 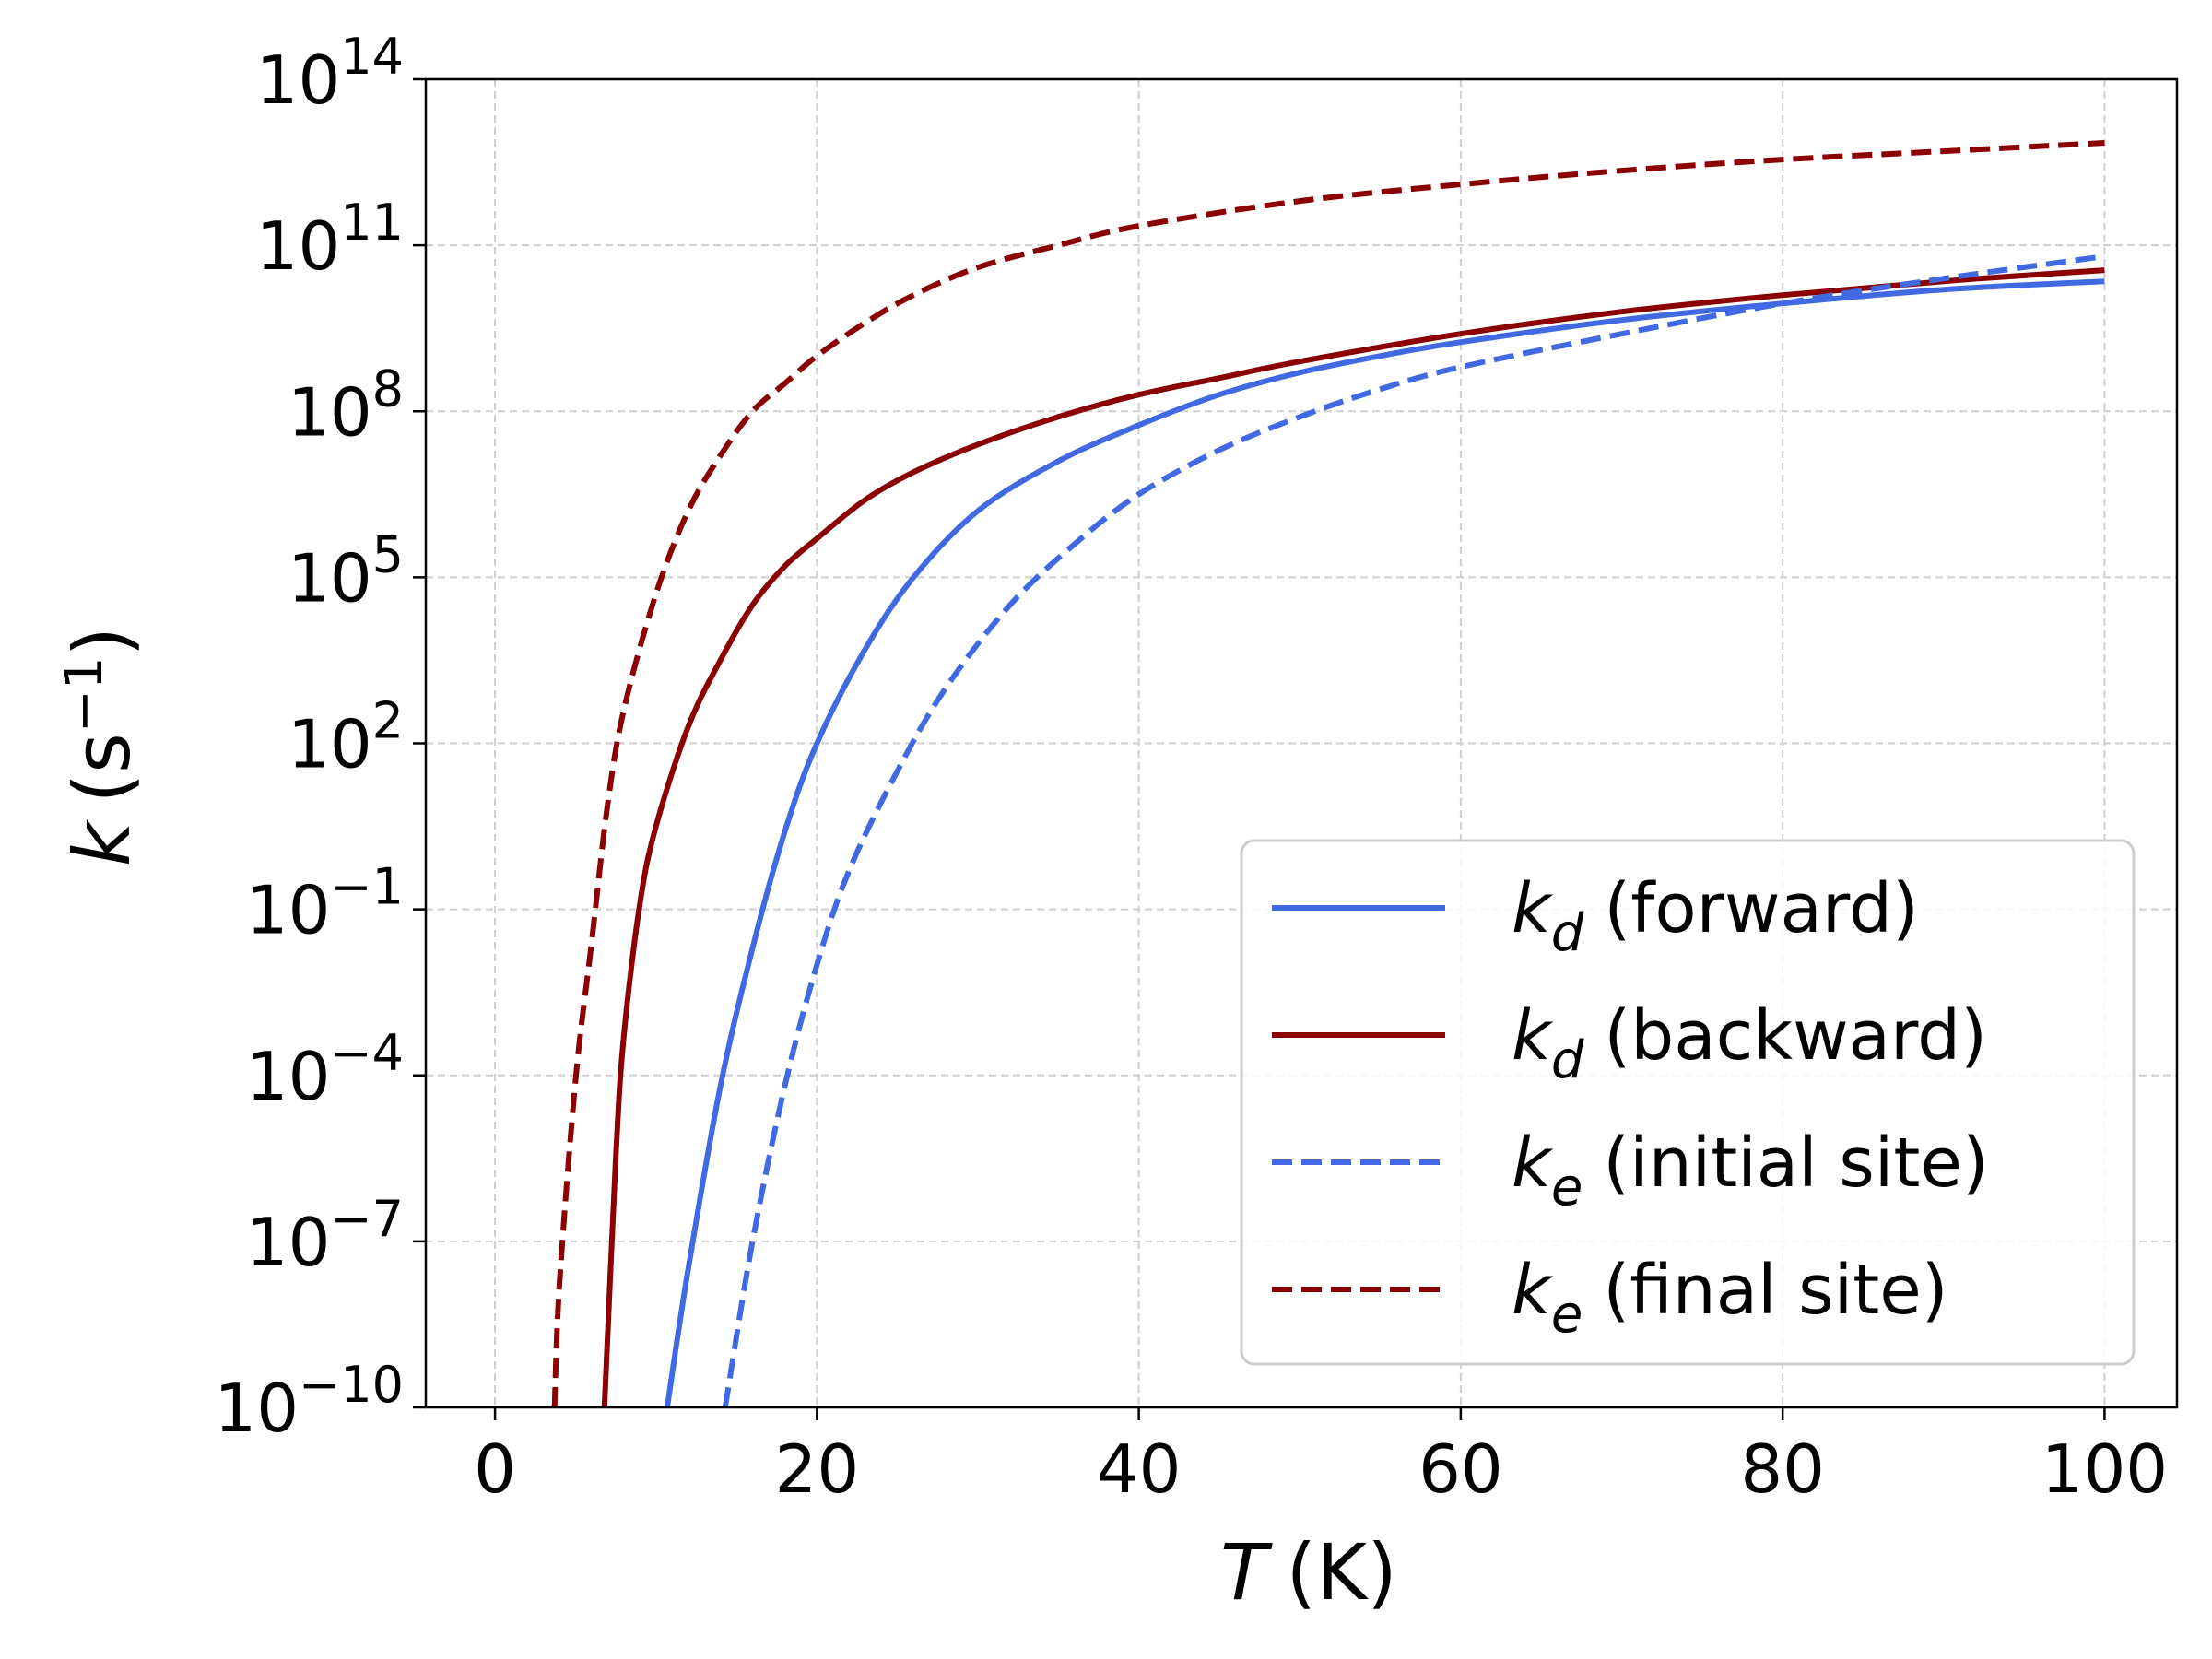 I want to click on x-axis-label: T (K), so click(x=1308, y=1572).